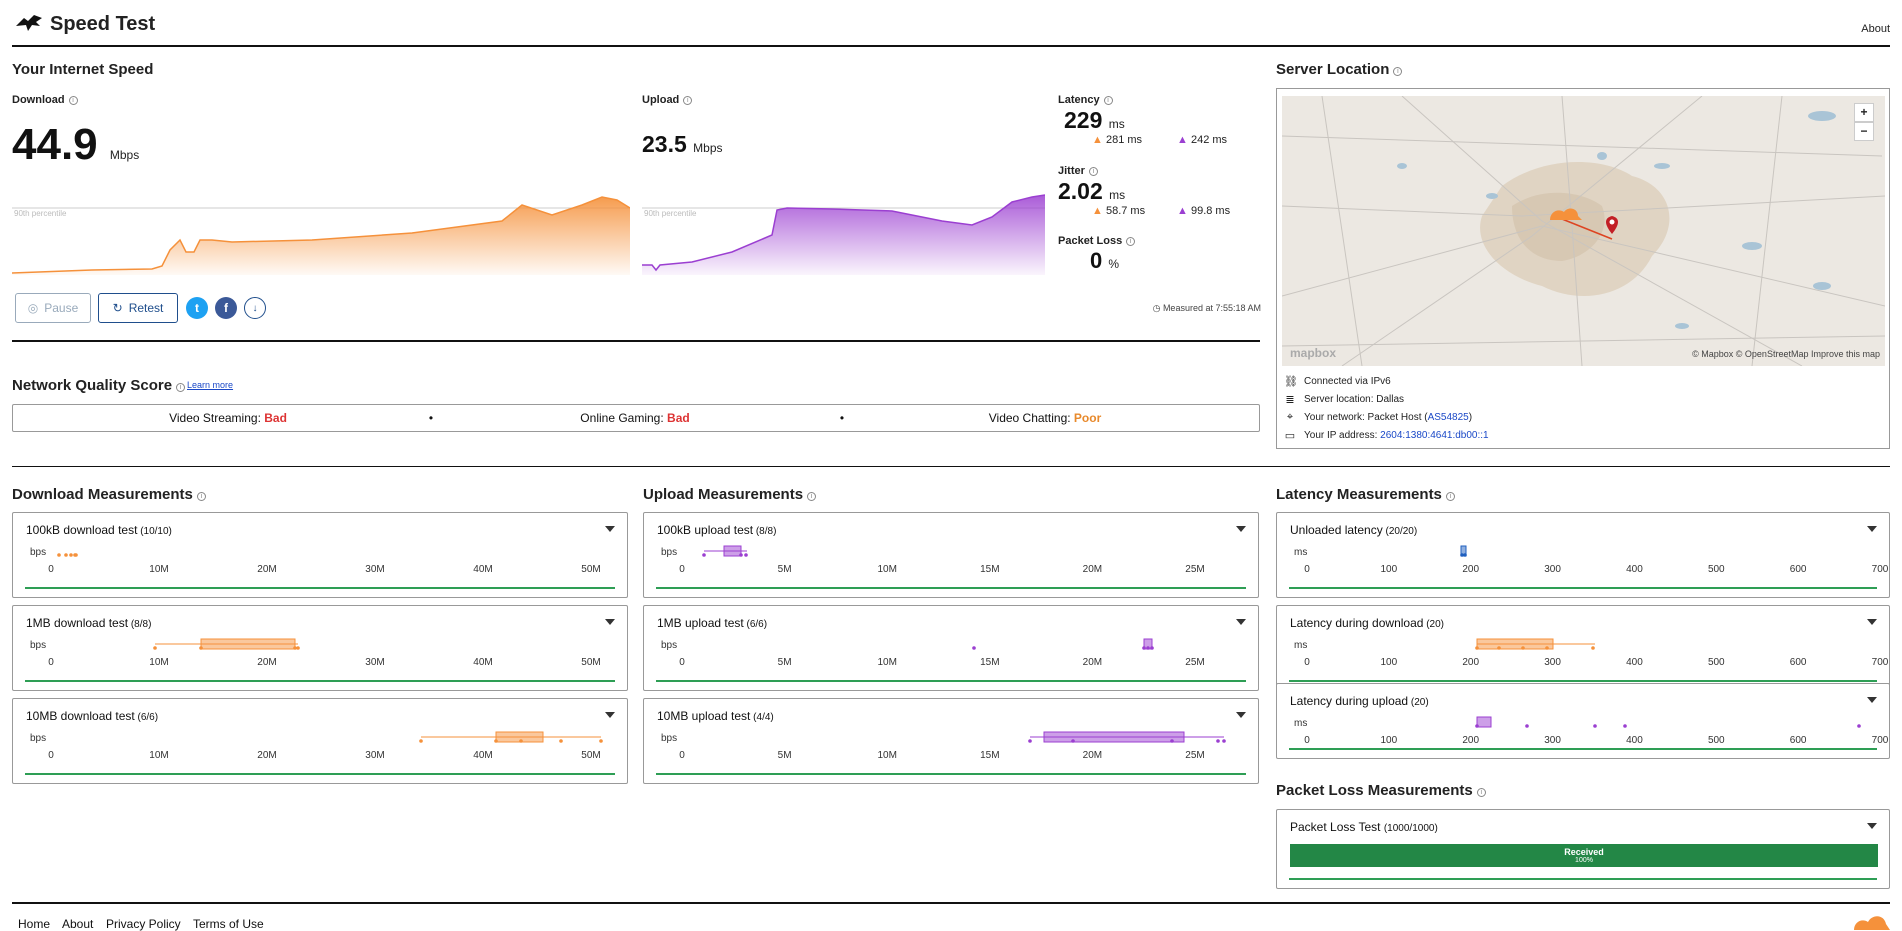 This screenshot has height=931, width=1902. I want to click on jitter-label: Jitter i, so click(1078, 171).